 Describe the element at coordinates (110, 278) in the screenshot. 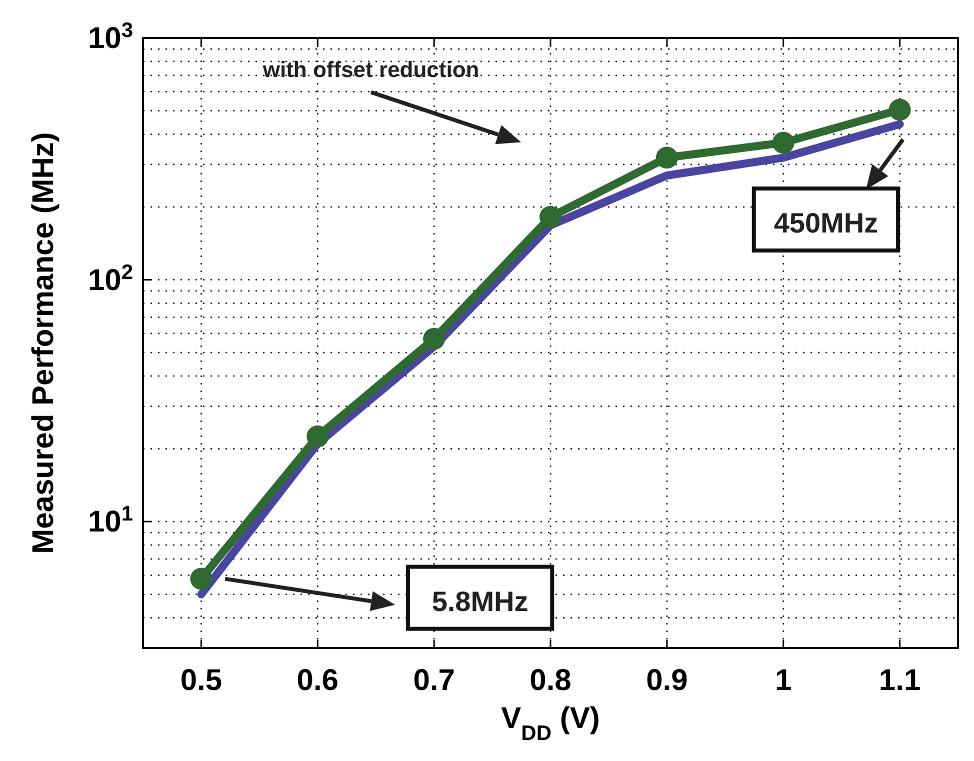

I see `y-tick-label: 10$^{2}$` at that location.